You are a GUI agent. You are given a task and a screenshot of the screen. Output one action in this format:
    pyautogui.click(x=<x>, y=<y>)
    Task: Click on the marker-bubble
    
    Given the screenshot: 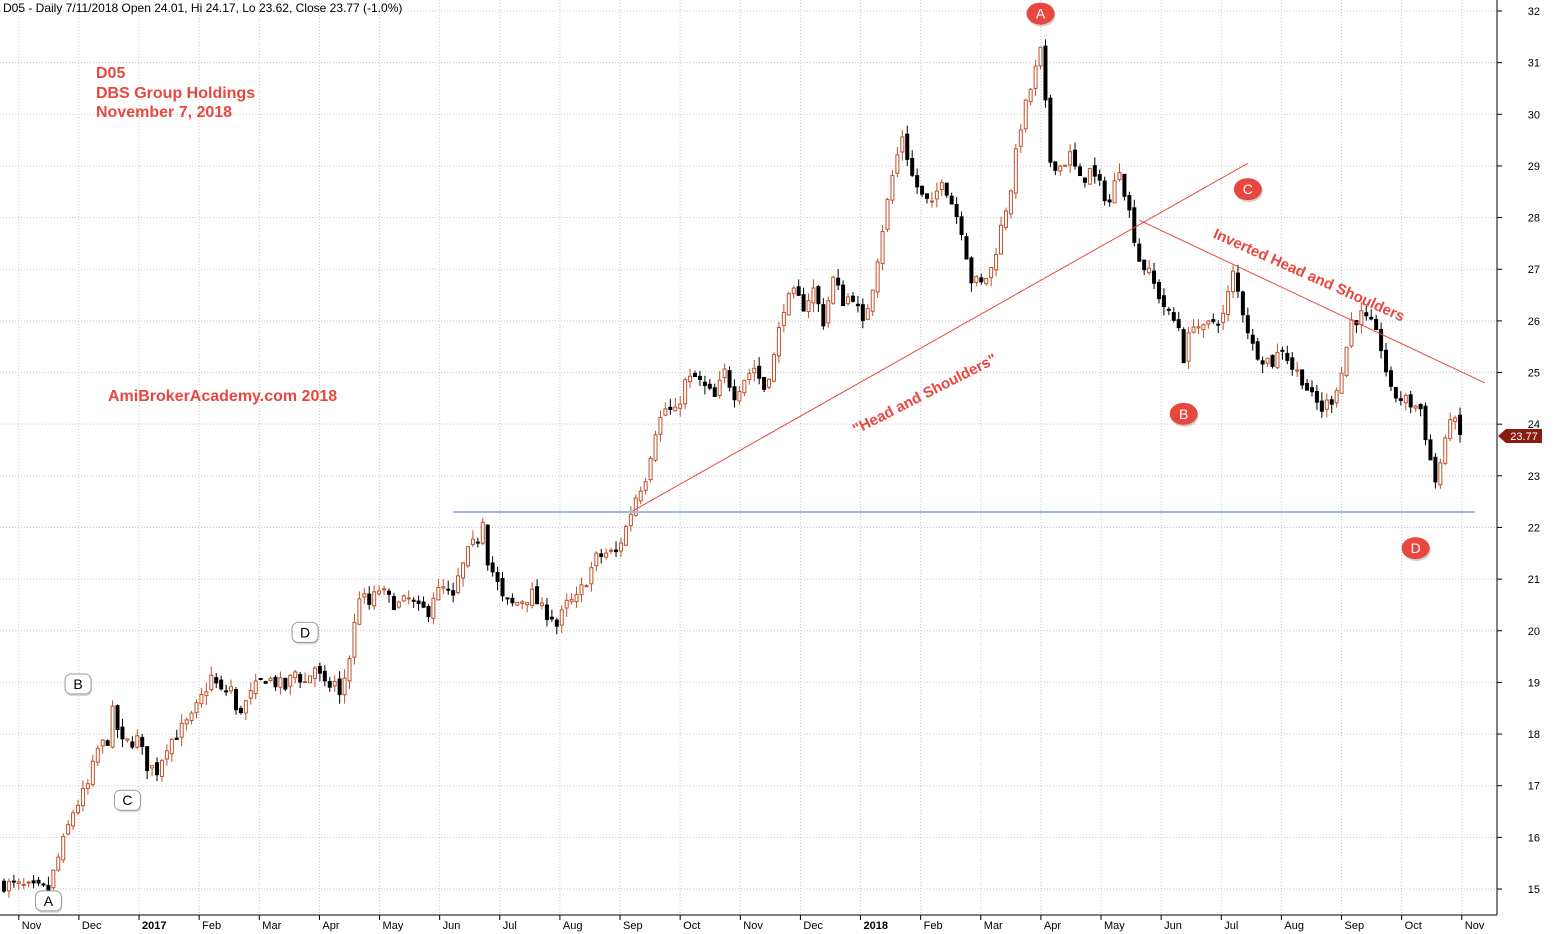 What is the action you would take?
    pyautogui.click(x=1183, y=413)
    